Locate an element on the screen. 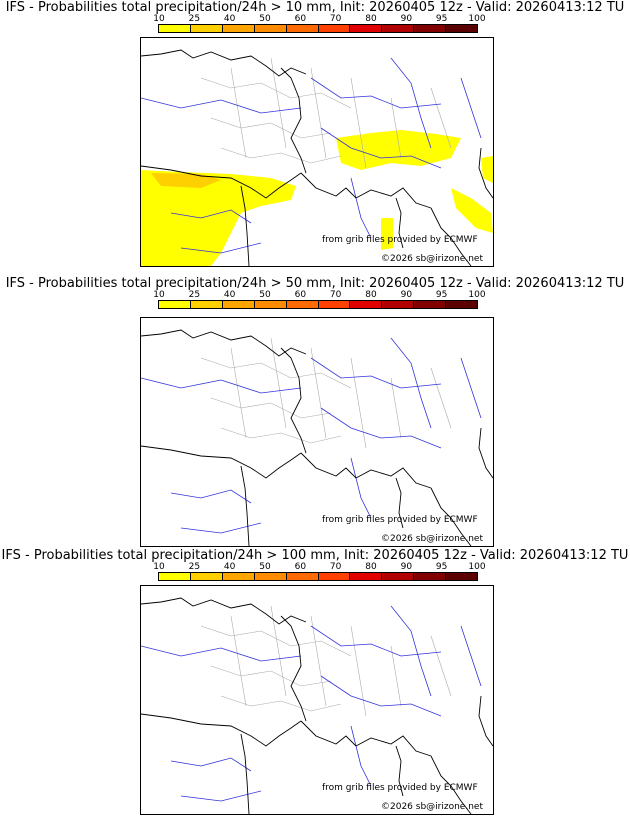  probability-colorbar is located at coordinates (318, 28).